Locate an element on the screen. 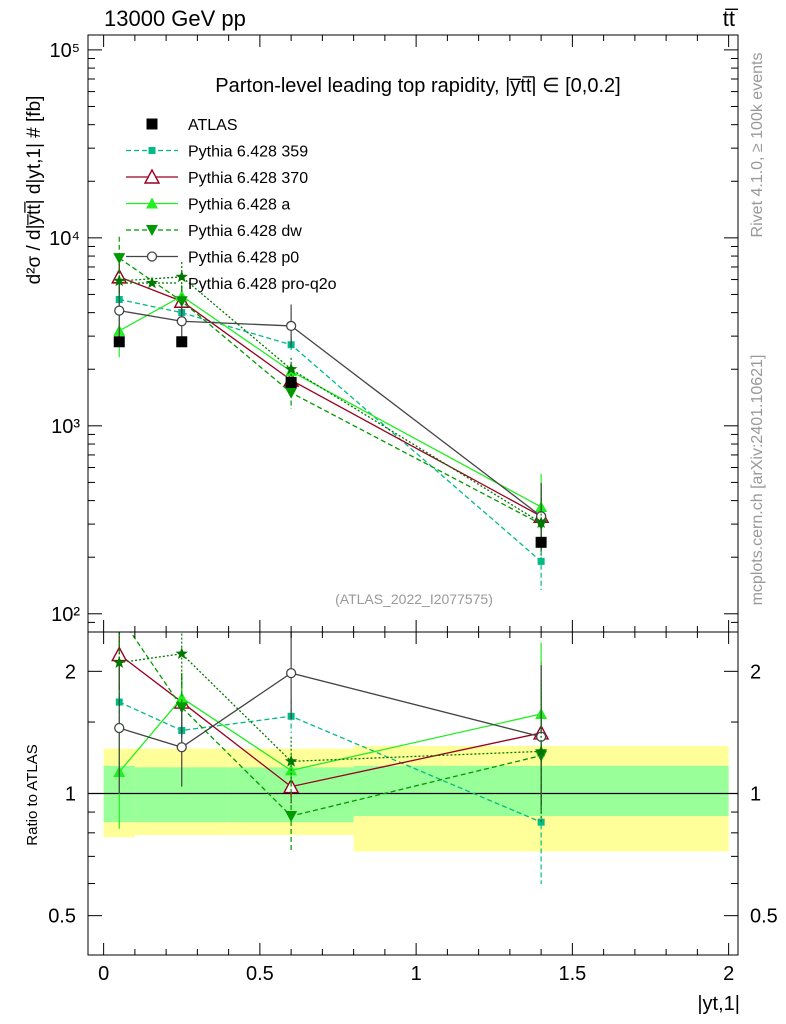  legend-entry-2: Pythia 6.428 a is located at coordinates (208, 205).